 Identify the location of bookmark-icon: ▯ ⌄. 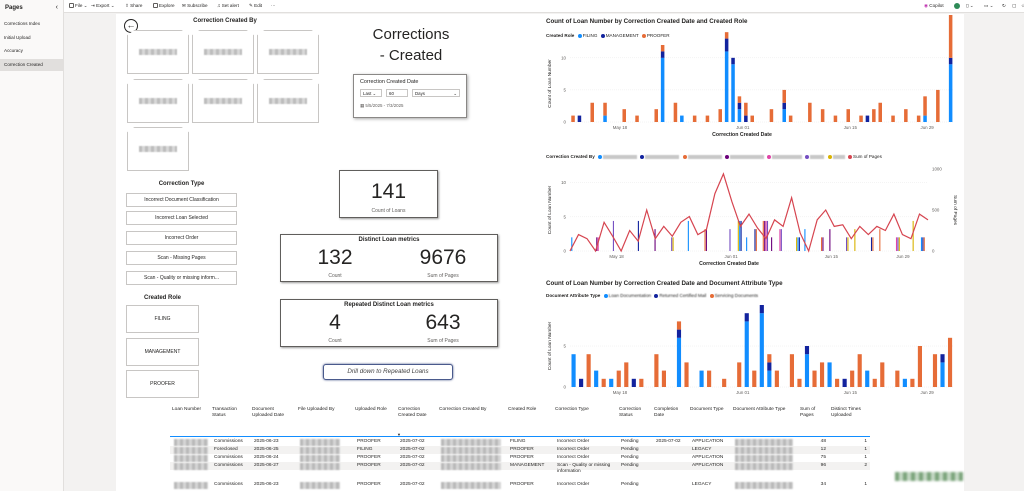
(970, 5).